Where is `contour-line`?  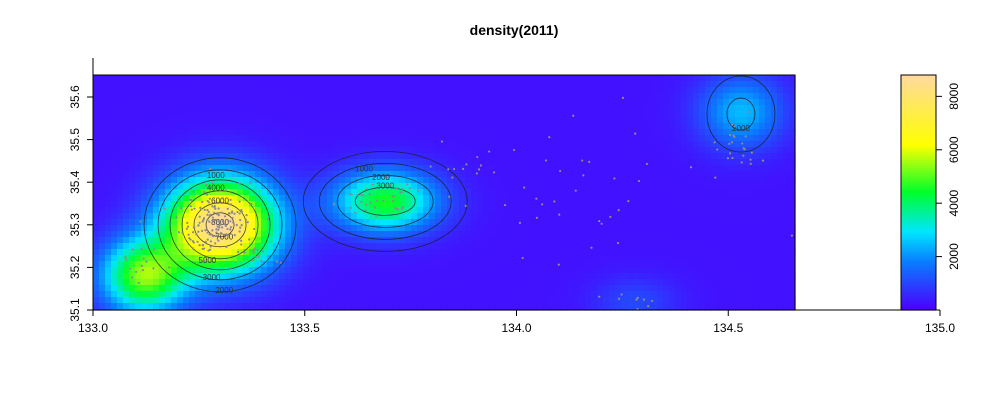
contour-line is located at coordinates (385, 201).